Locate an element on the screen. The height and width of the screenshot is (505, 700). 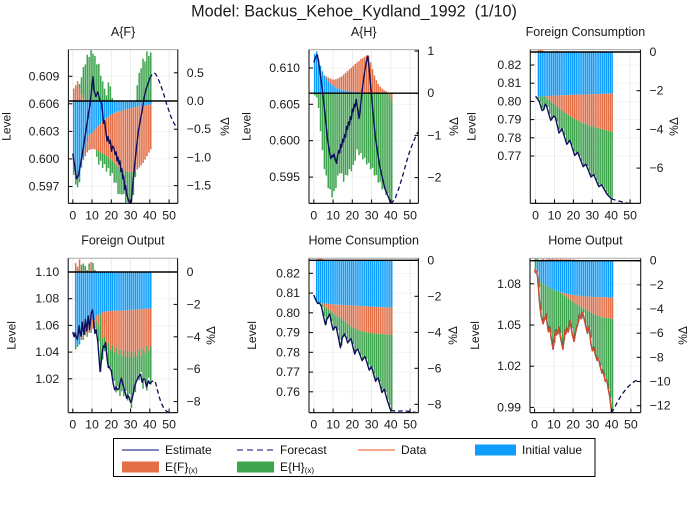
svg-text: −1 is located at coordinates (434, 135).